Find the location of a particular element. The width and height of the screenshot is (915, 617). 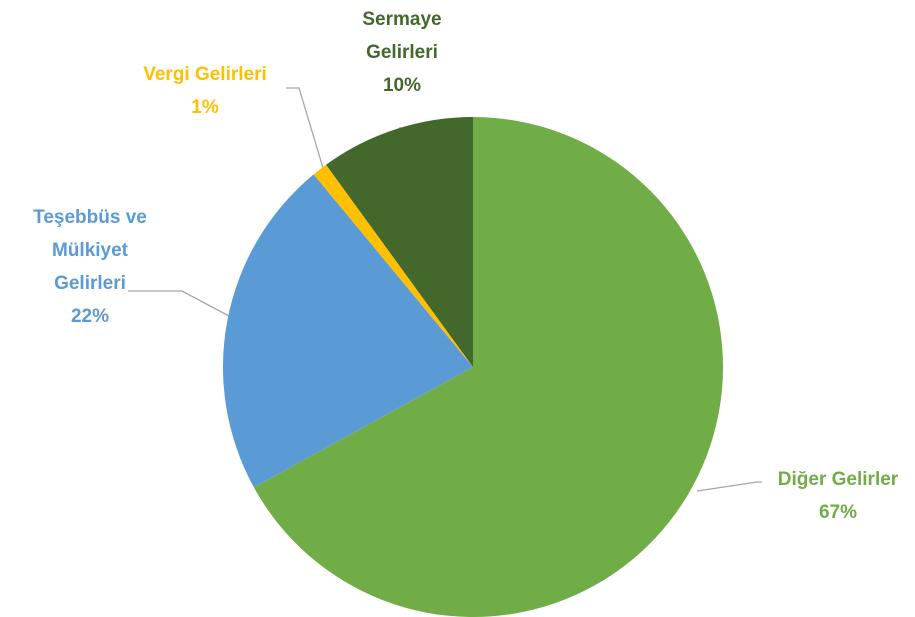

label-line: Vergi Gelirleri is located at coordinates (205, 74).